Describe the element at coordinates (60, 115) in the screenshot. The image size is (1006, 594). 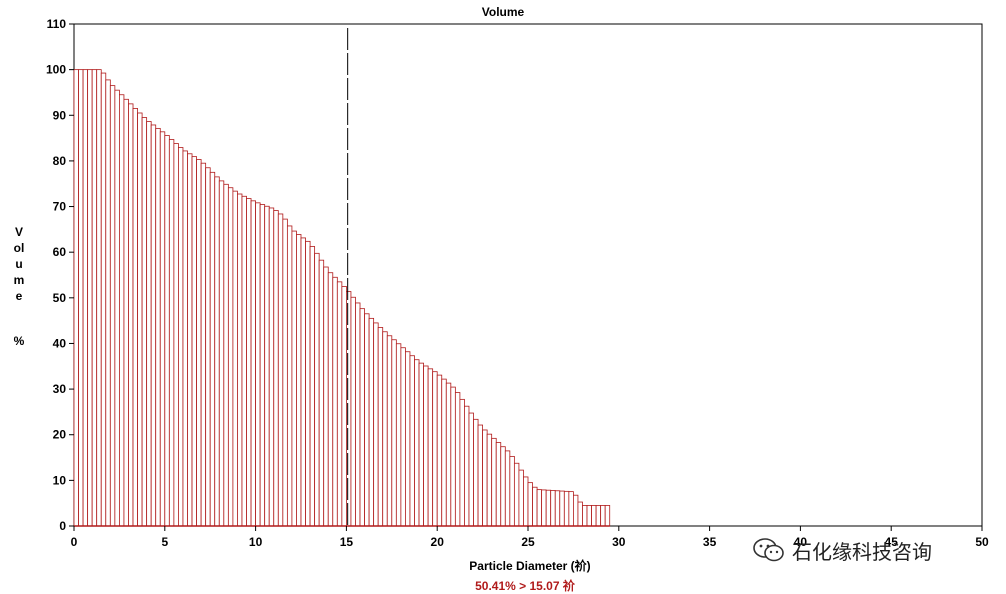
I see `y-tick-label: 90` at that location.